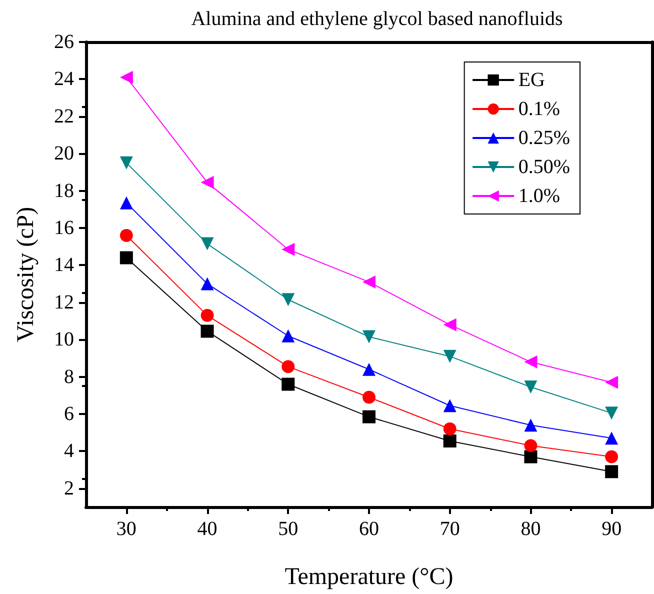  What do you see at coordinates (369, 529) in the screenshot?
I see `x-tick-label: 60` at bounding box center [369, 529].